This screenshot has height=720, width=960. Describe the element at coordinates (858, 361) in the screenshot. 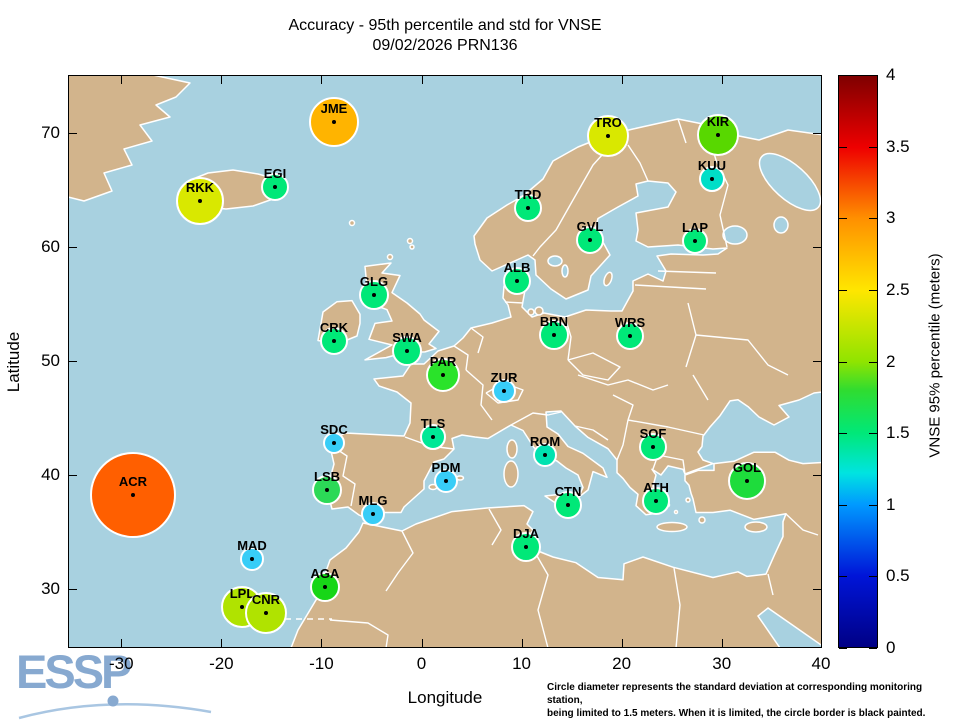

I see `colorbar` at that location.